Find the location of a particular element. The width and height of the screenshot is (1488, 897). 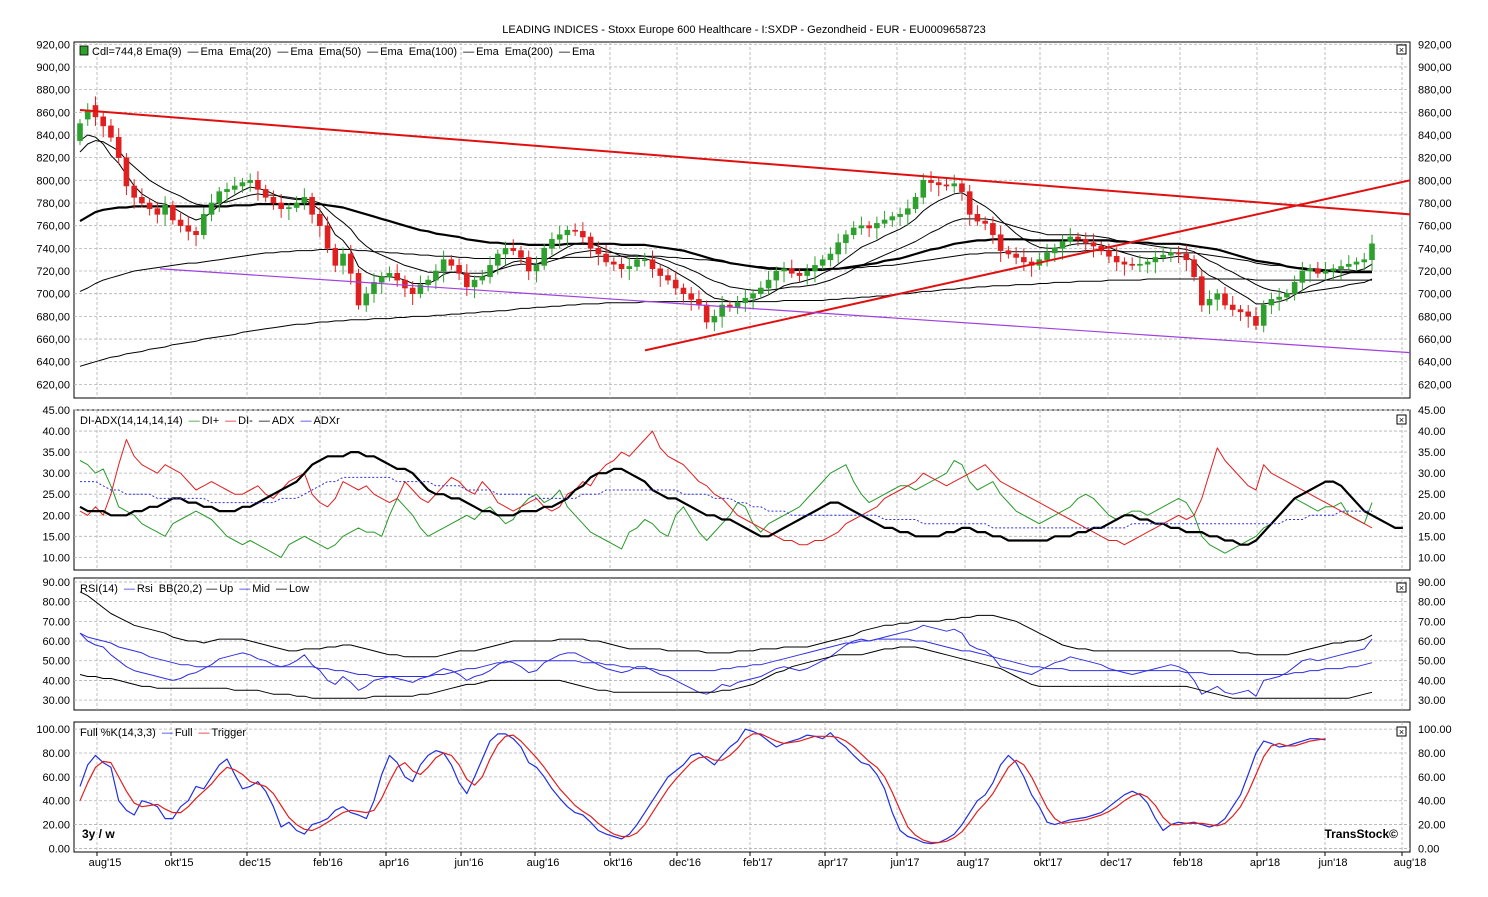

y-tick-label-left: 740,00 is located at coordinates (53, 249).